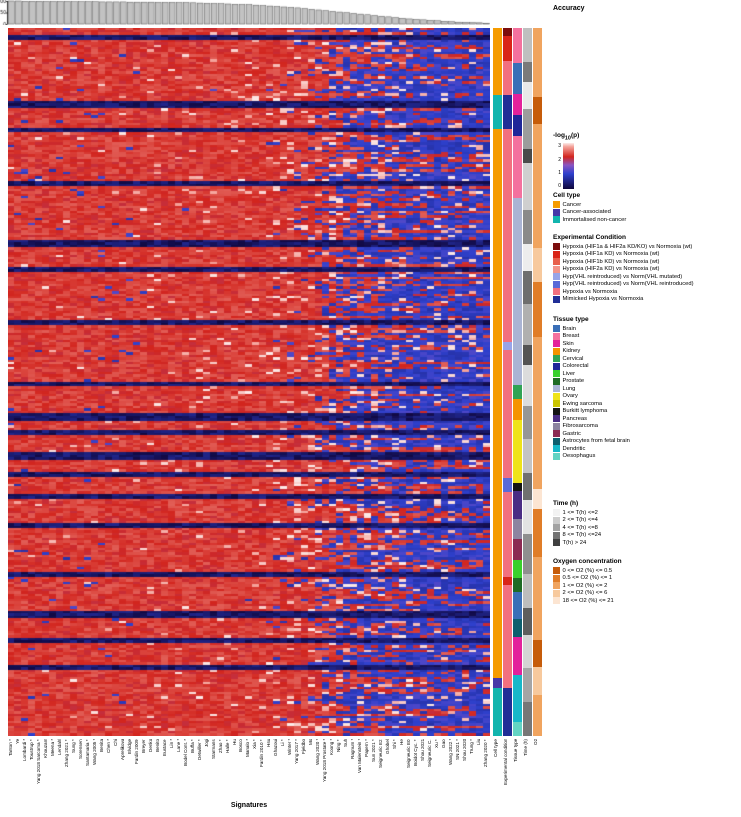  I want to click on legend-item: Burkitt lymphoma, so click(645, 411).